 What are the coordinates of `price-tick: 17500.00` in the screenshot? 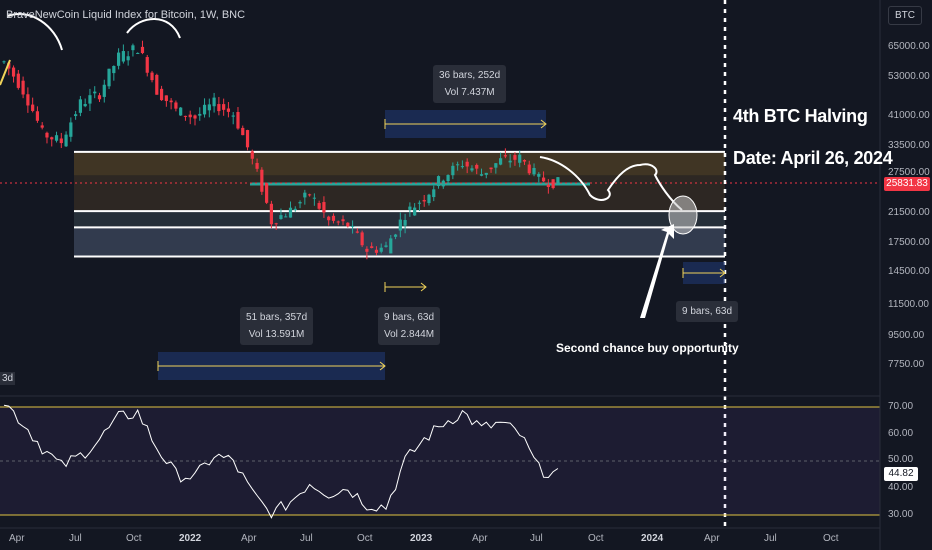 It's located at (909, 242).